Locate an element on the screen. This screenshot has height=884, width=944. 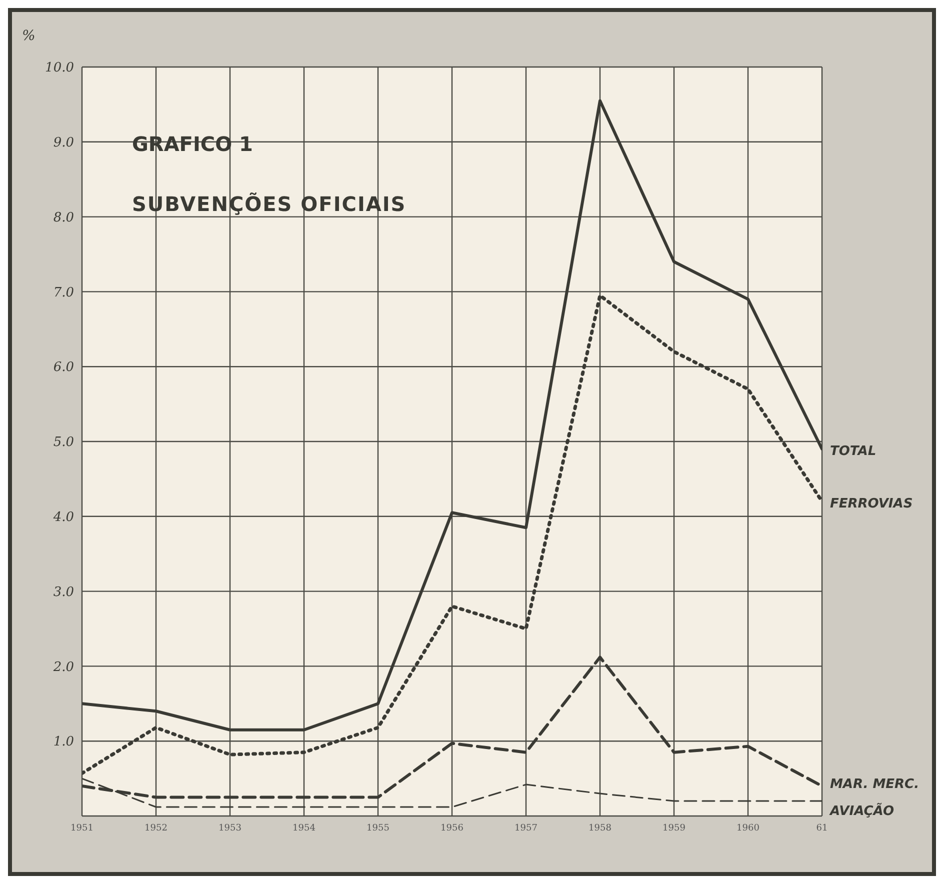
y-tick-label: 10.0 is located at coordinates (59, 68).